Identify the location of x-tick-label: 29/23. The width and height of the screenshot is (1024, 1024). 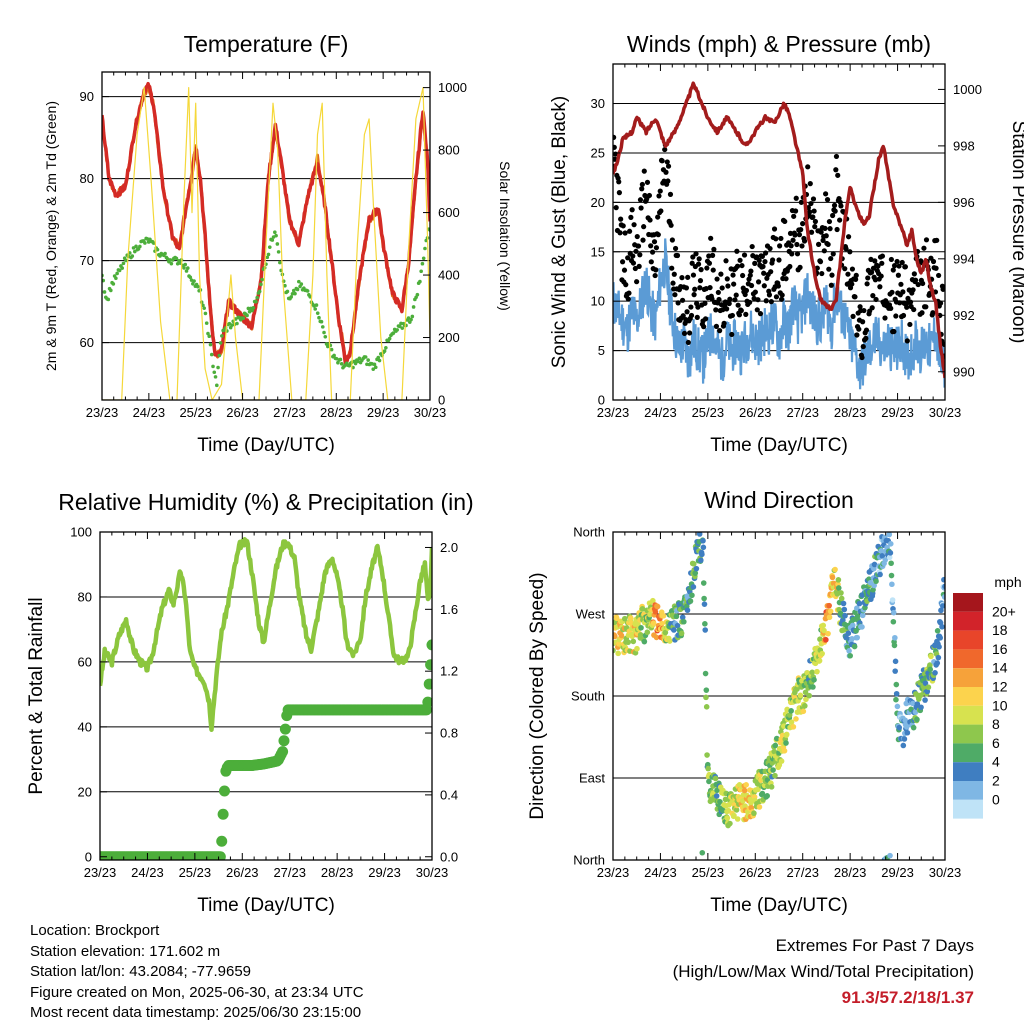
(897, 872).